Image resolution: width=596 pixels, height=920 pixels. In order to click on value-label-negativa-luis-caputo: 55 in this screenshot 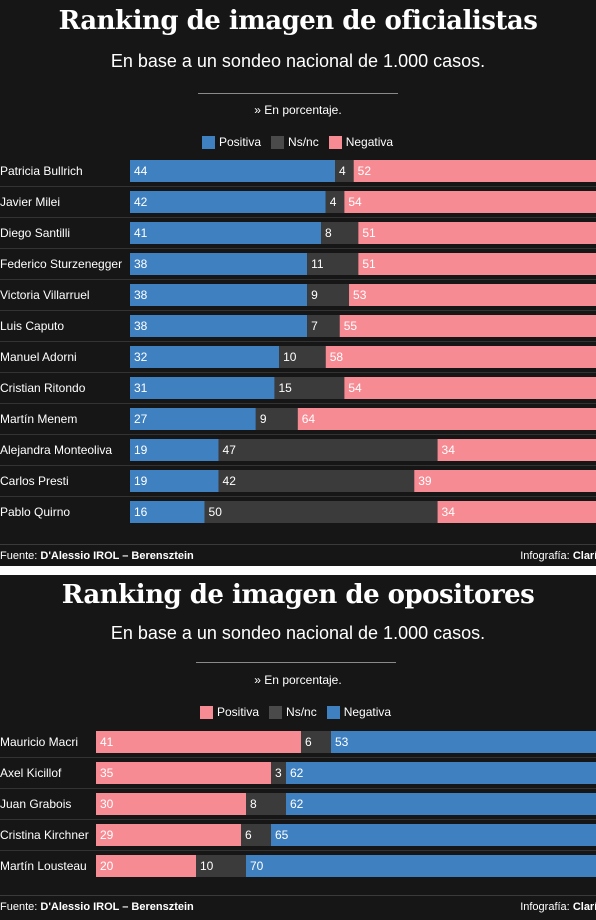, I will do `click(351, 326)`.